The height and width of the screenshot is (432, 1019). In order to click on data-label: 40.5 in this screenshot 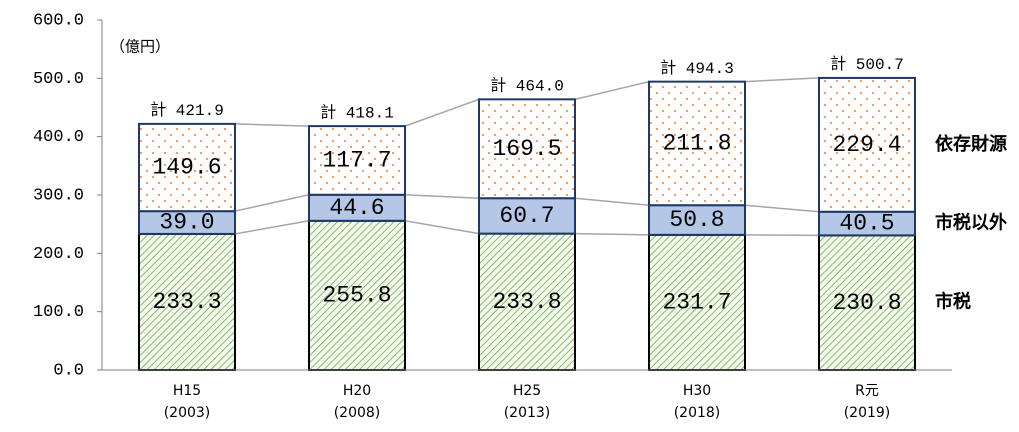, I will do `click(866, 224)`.